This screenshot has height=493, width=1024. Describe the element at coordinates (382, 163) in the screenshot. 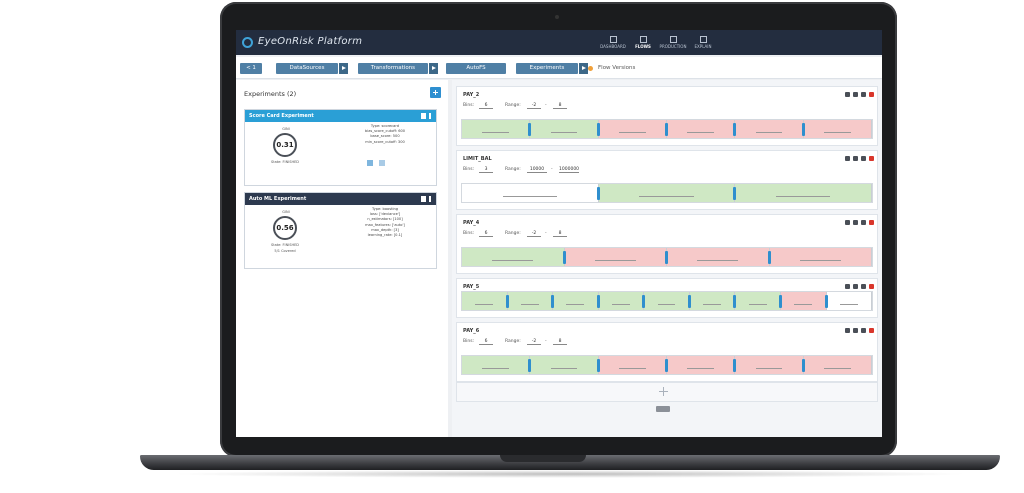

I see `chart-icon` at that location.